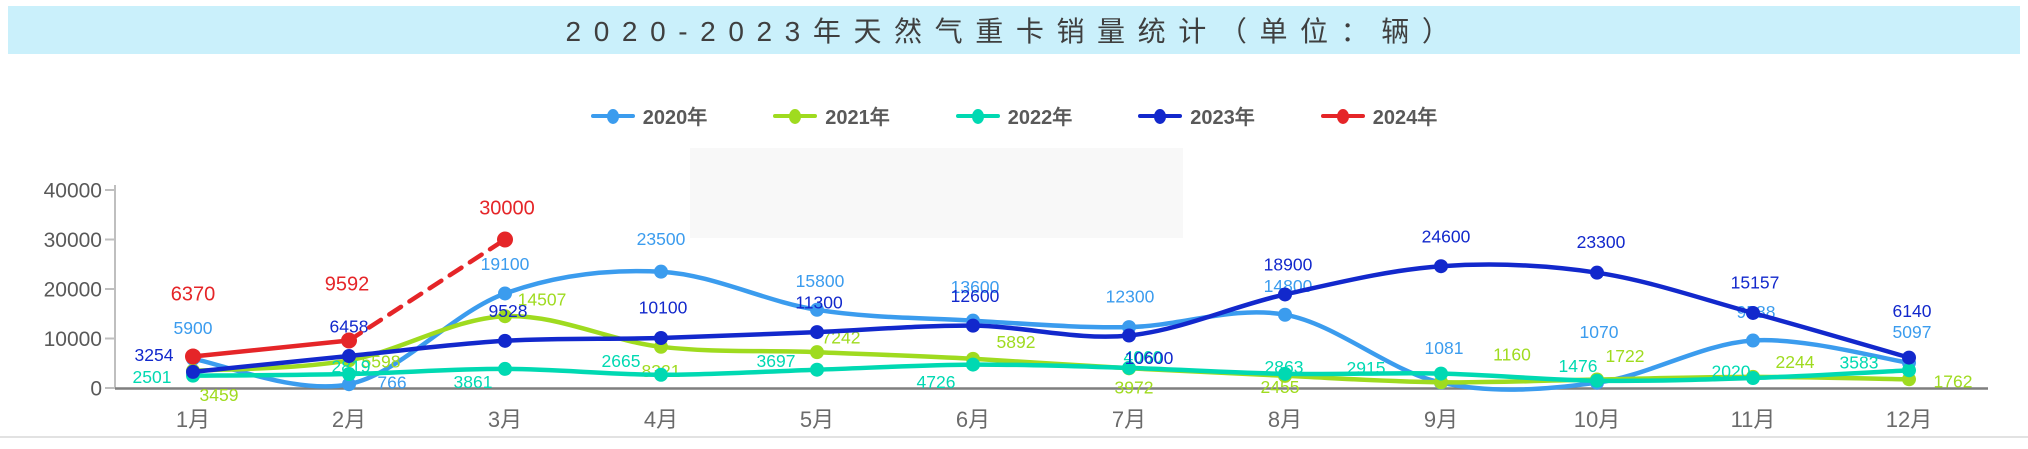  What do you see at coordinates (193, 356) in the screenshot?
I see `data-point-2024年-1月` at bounding box center [193, 356].